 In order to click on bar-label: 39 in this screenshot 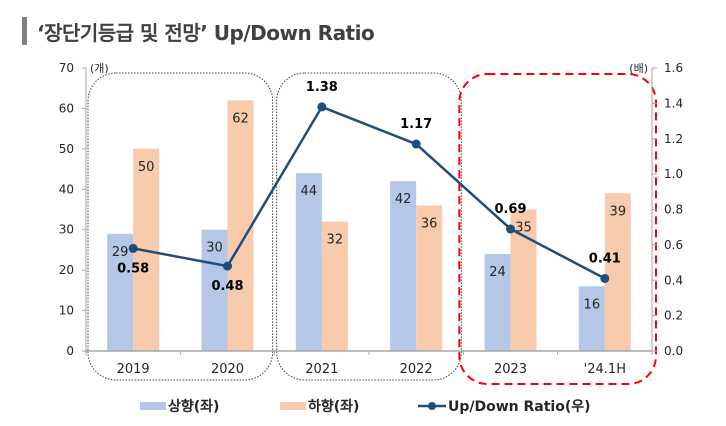, I will do `click(618, 211)`.